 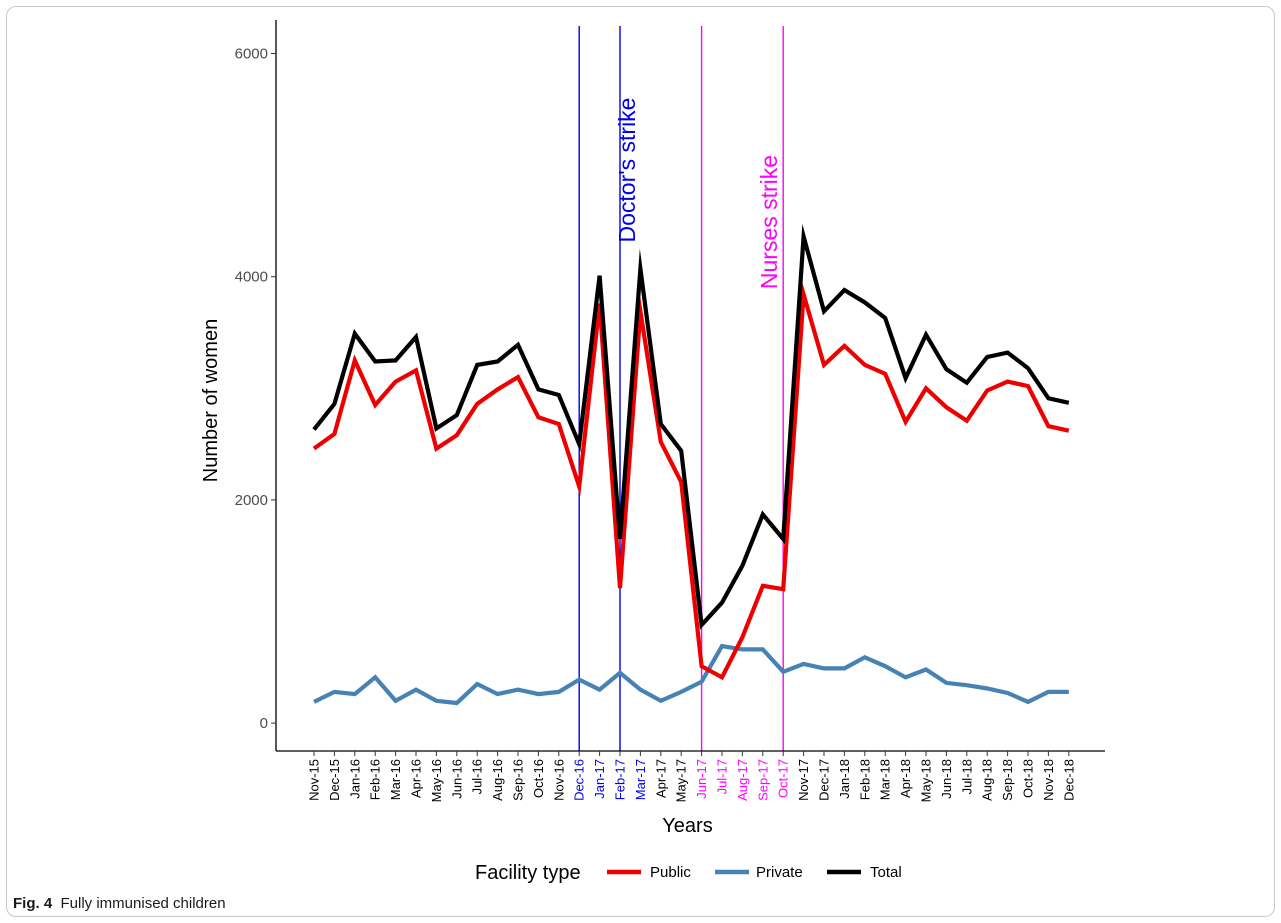 What do you see at coordinates (885, 779) in the screenshot?
I see `x-tick-label: Mar-18` at bounding box center [885, 779].